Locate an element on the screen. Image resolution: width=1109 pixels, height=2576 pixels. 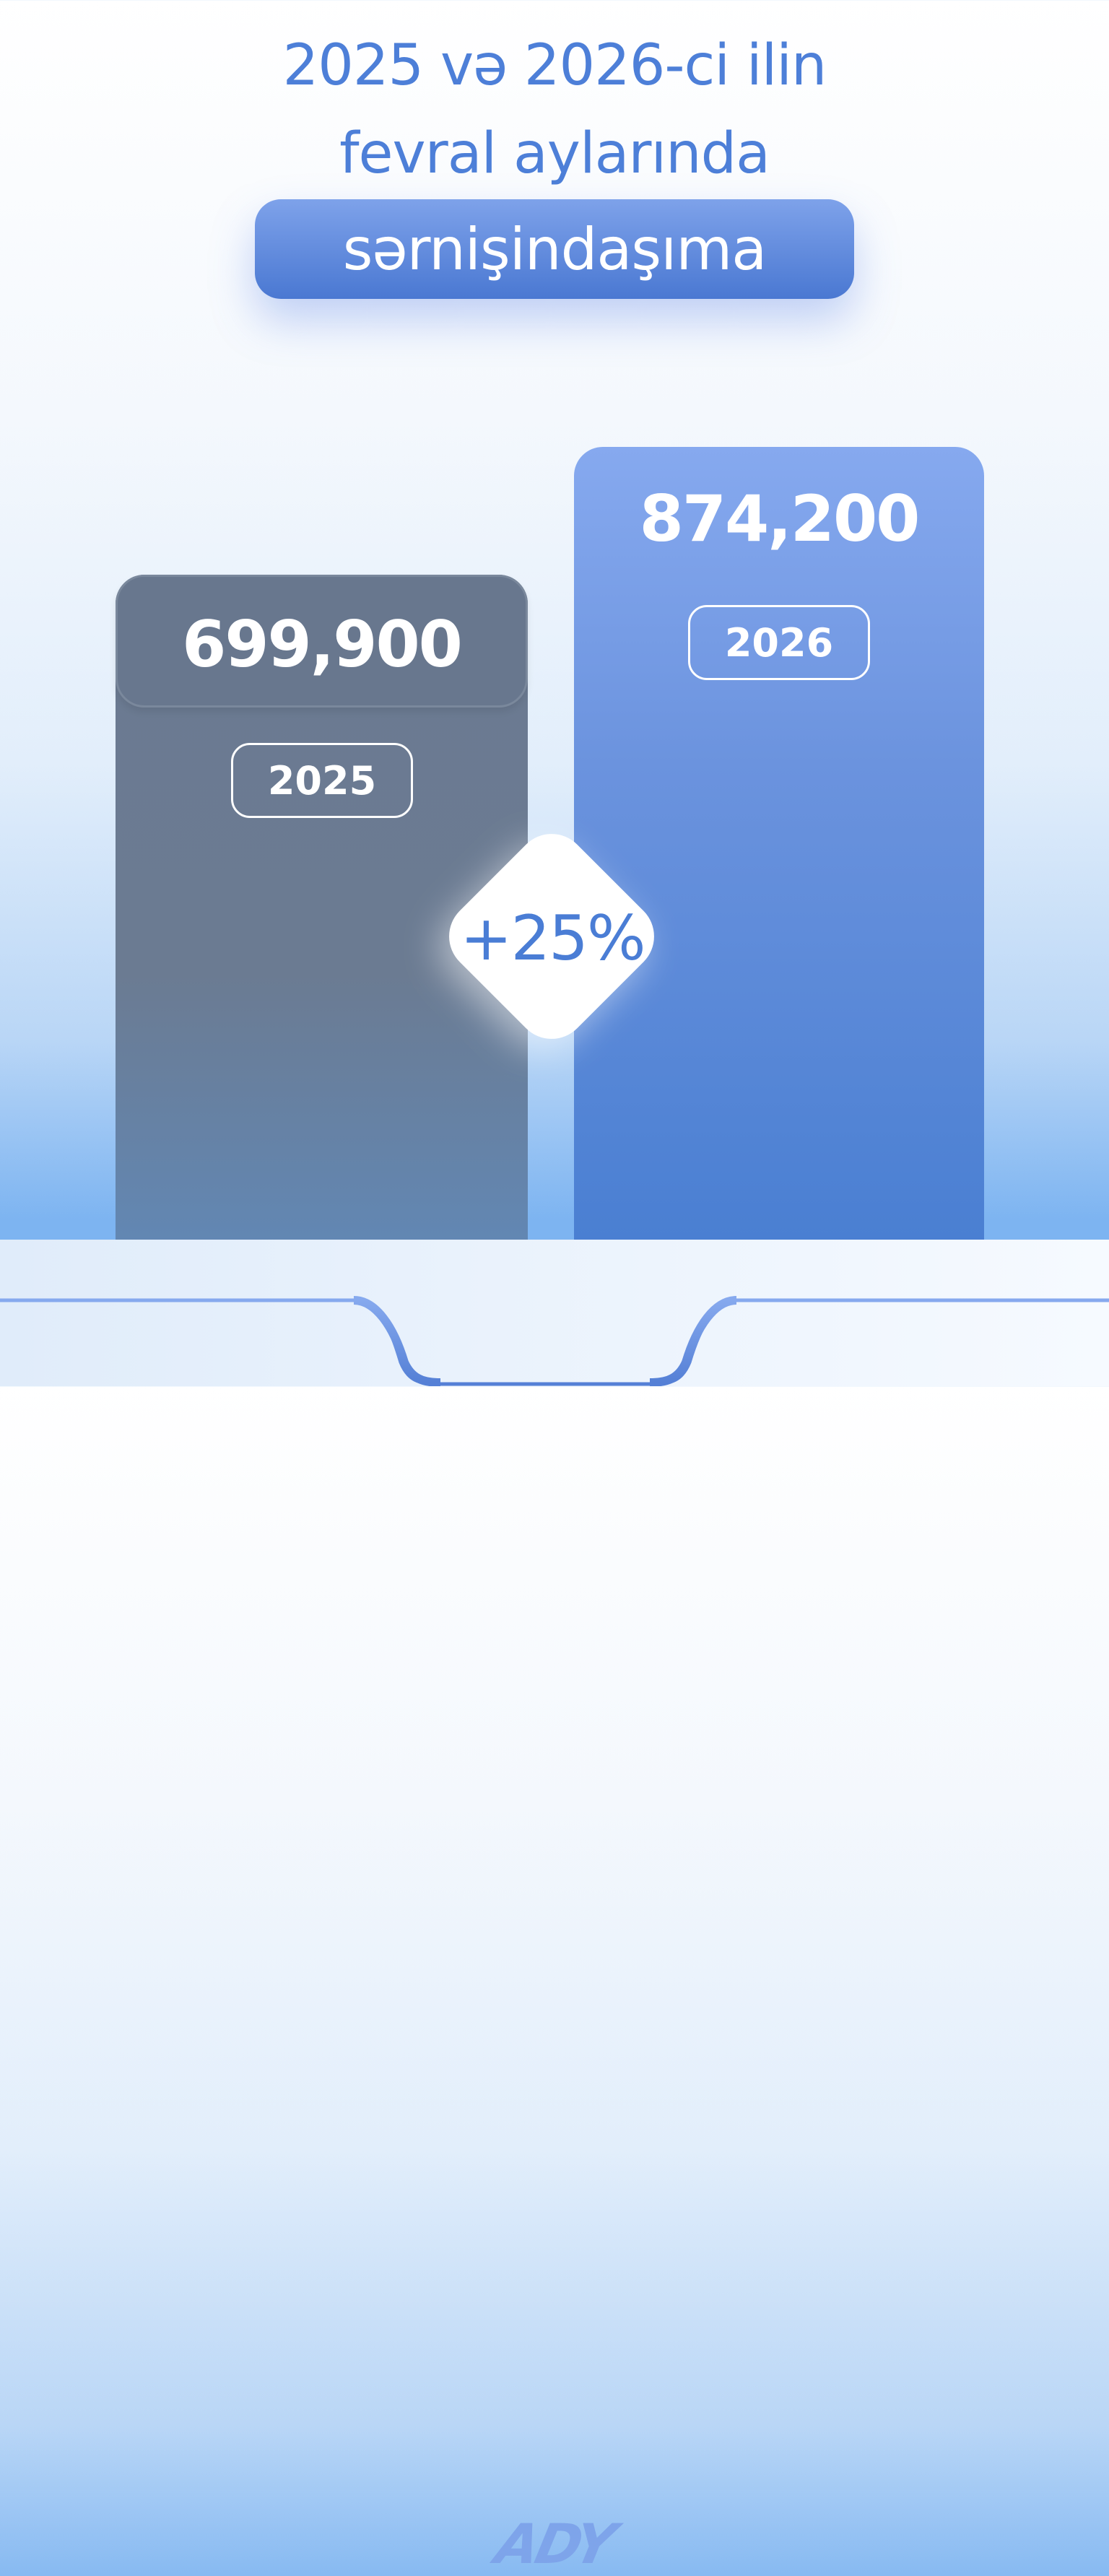
bar-2025: 699,900 2025 is located at coordinates (322, 907).